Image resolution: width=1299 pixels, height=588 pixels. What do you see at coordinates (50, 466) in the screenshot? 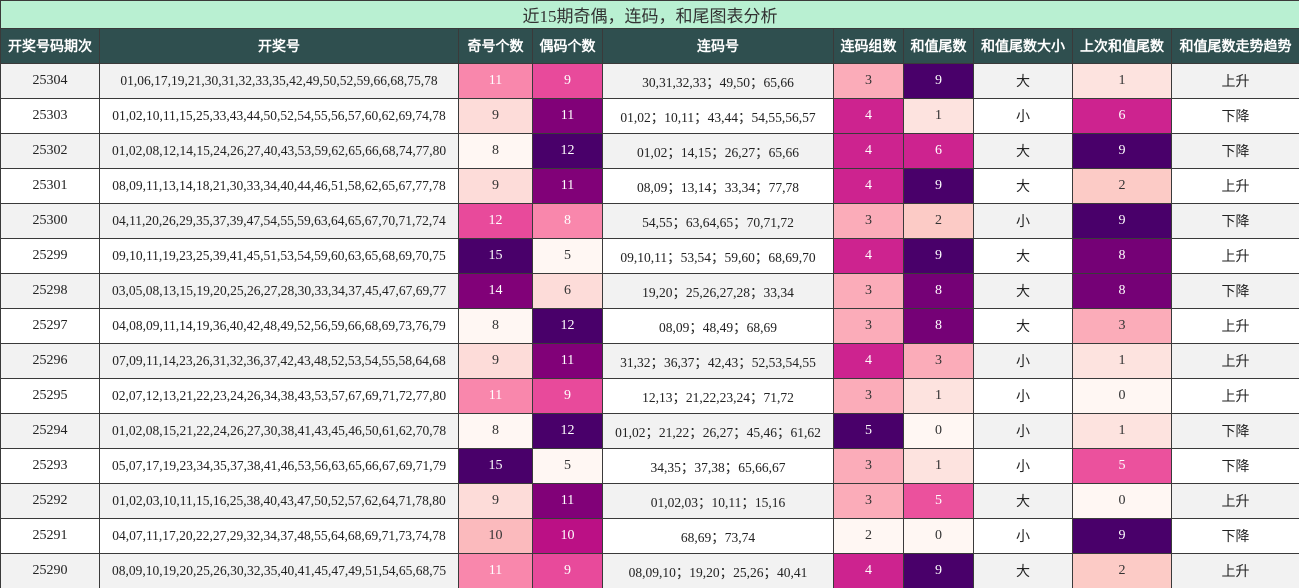
I see `table-cell: 25293` at bounding box center [50, 466].